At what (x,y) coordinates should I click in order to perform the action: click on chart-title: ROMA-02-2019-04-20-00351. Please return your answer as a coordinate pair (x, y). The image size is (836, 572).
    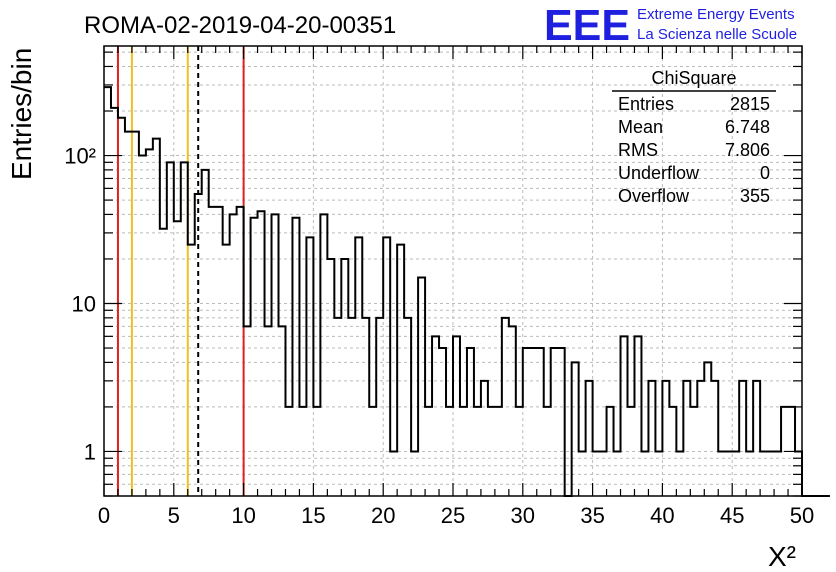
    Looking at the image, I should click on (240, 25).